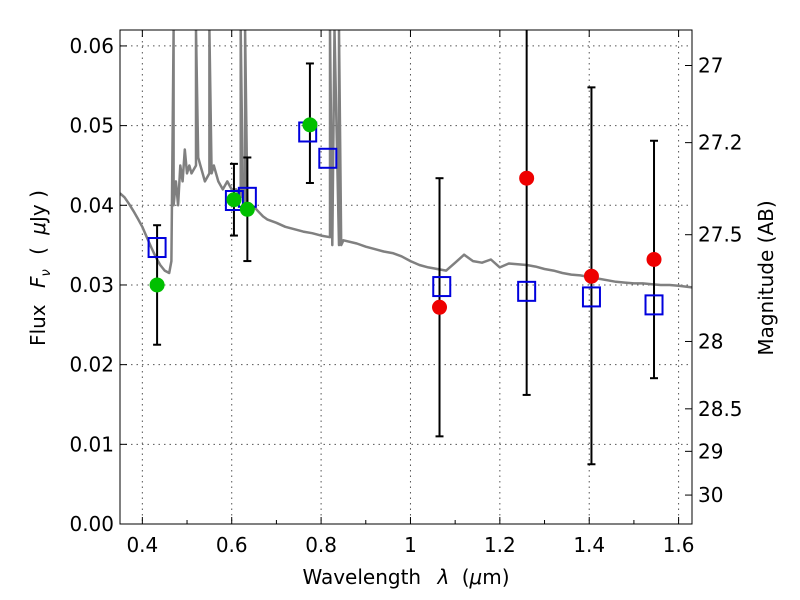 The width and height of the screenshot is (800, 600). Describe the element at coordinates (710, 341) in the screenshot. I see `y2-tick-label: 28` at that location.